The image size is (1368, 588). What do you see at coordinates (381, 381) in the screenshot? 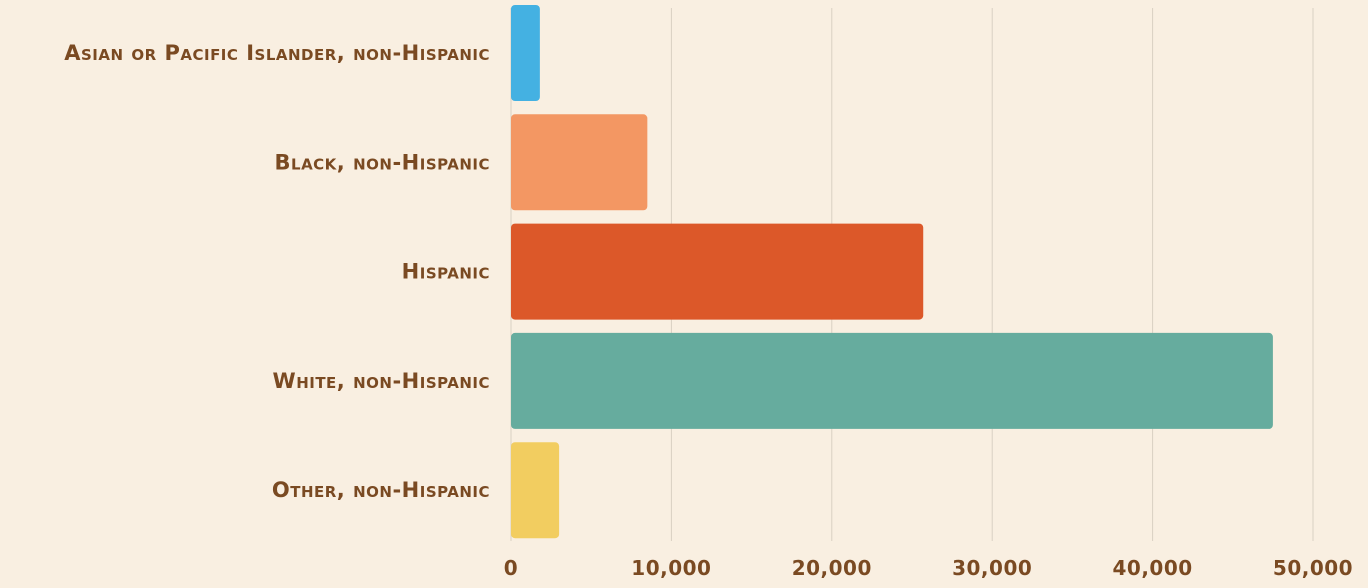
I see `category-label: White, non-Hispanic` at bounding box center [381, 381].